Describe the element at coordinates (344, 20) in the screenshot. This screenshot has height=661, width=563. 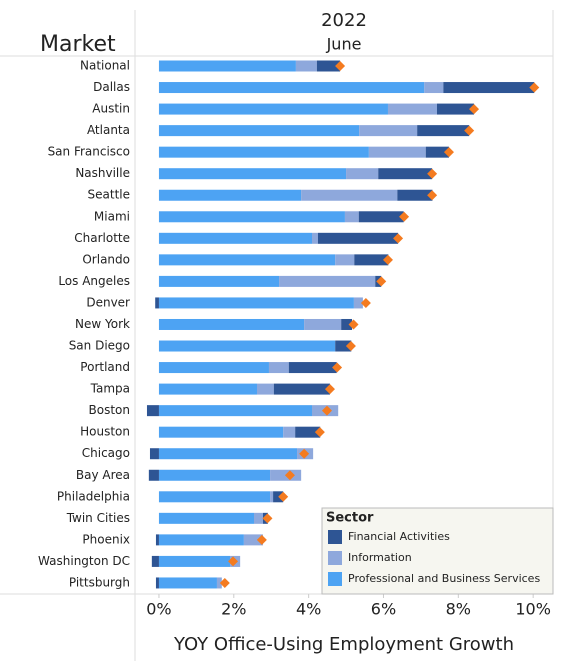
I see `year: 2022` at that location.